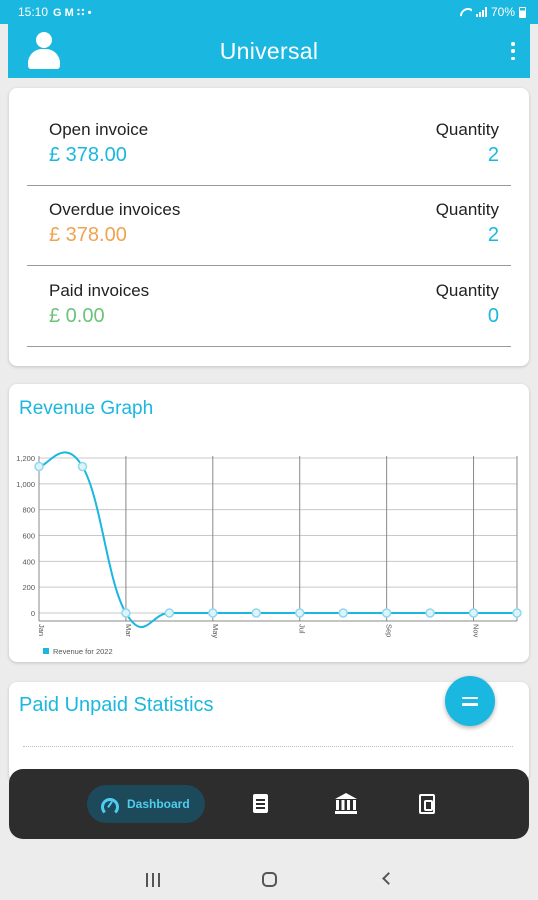 This screenshot has height=900, width=538. I want to click on invoice-label: Overdue invoices, so click(115, 209).